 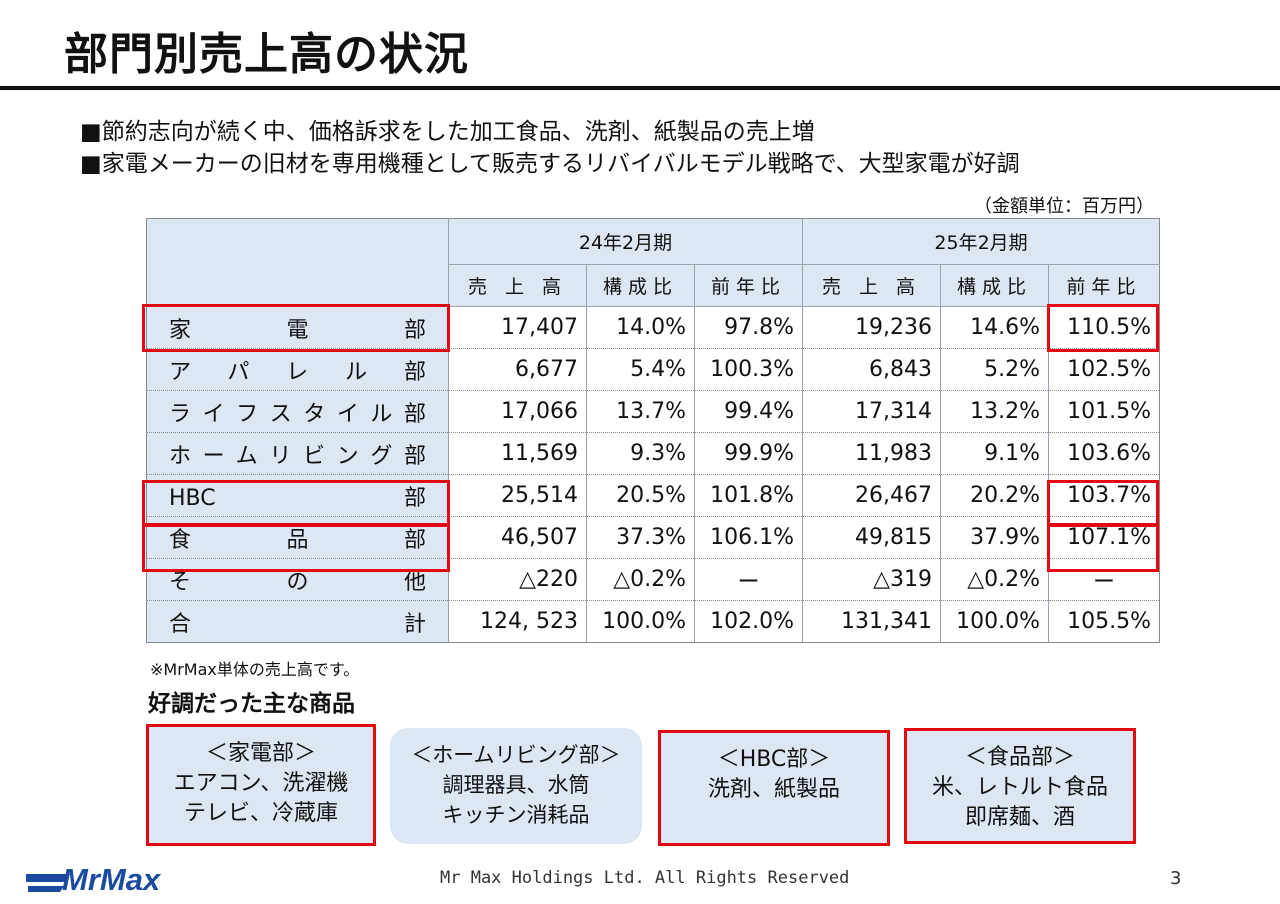 What do you see at coordinates (297, 453) in the screenshot?
I see `dept-name-cell: ホームリビング部` at bounding box center [297, 453].